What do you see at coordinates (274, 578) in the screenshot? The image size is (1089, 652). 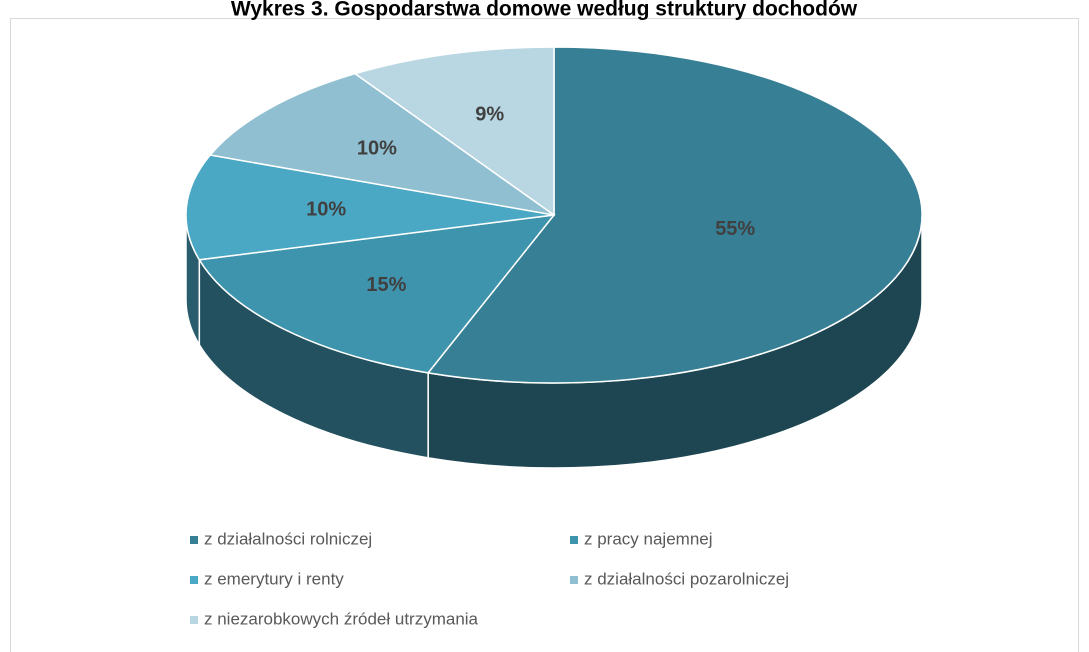 I see `legend-label: z emerytury i renty` at bounding box center [274, 578].